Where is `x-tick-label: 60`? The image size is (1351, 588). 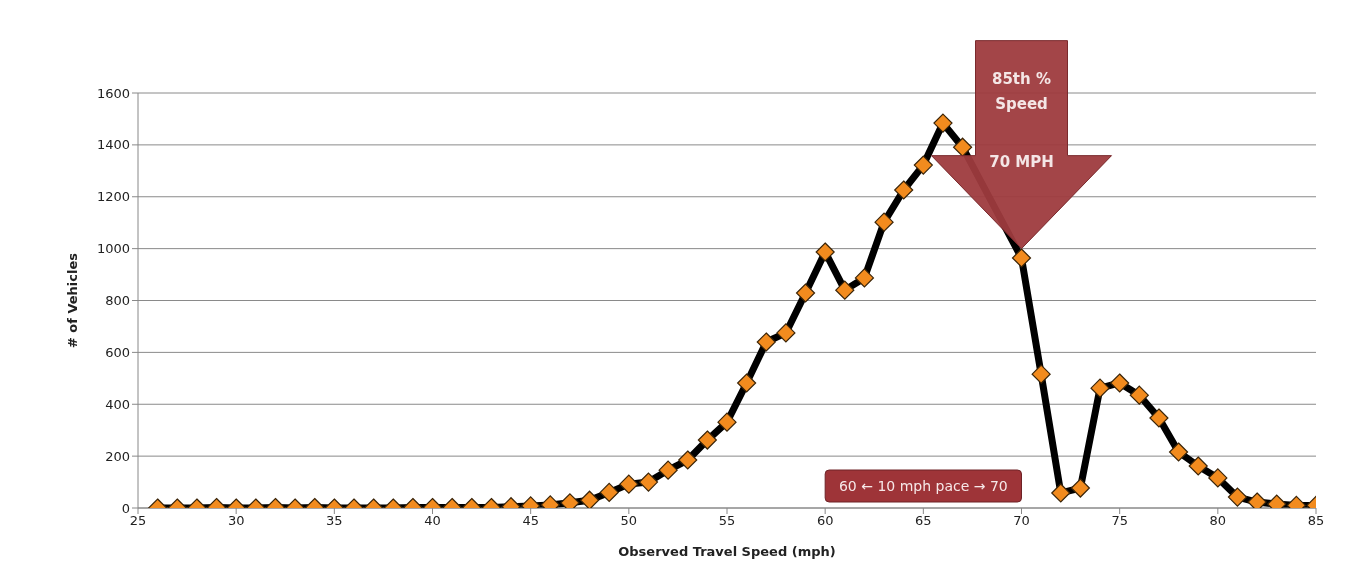
x-tick-label: 60 is located at coordinates (825, 521).